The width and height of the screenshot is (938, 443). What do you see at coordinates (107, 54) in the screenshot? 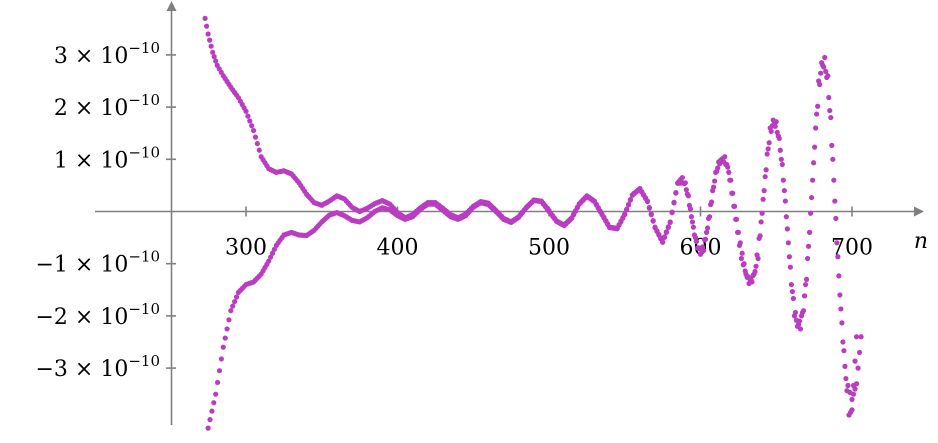
I see `y-tick-label: 3 × 10⁻¹⁰` at bounding box center [107, 54].